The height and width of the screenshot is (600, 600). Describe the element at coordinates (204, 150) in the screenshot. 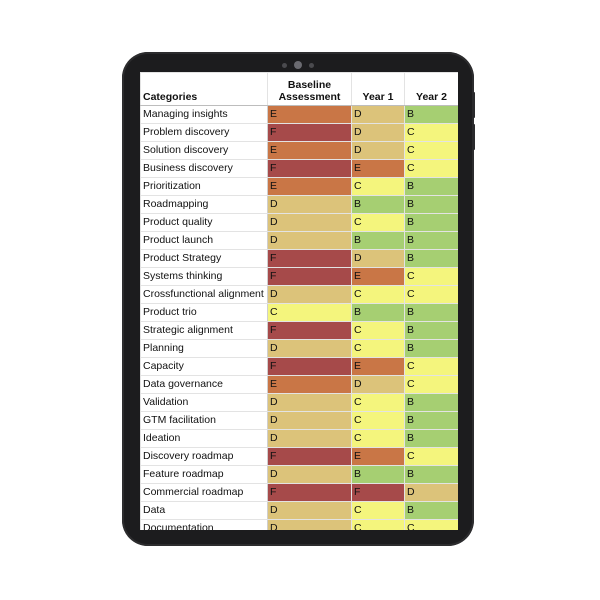

I see `category-cell: Solution discovery` at that location.